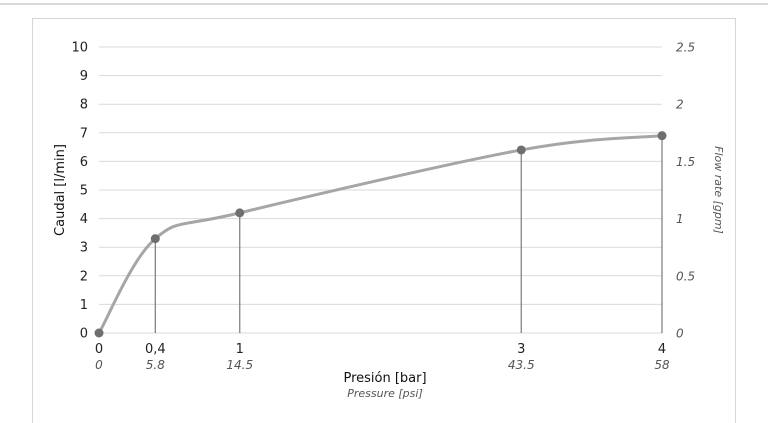 Image resolution: width=768 pixels, height=423 pixels. What do you see at coordinates (685, 48) in the screenshot?
I see `y2-tick-label: 2.5` at bounding box center [685, 48].